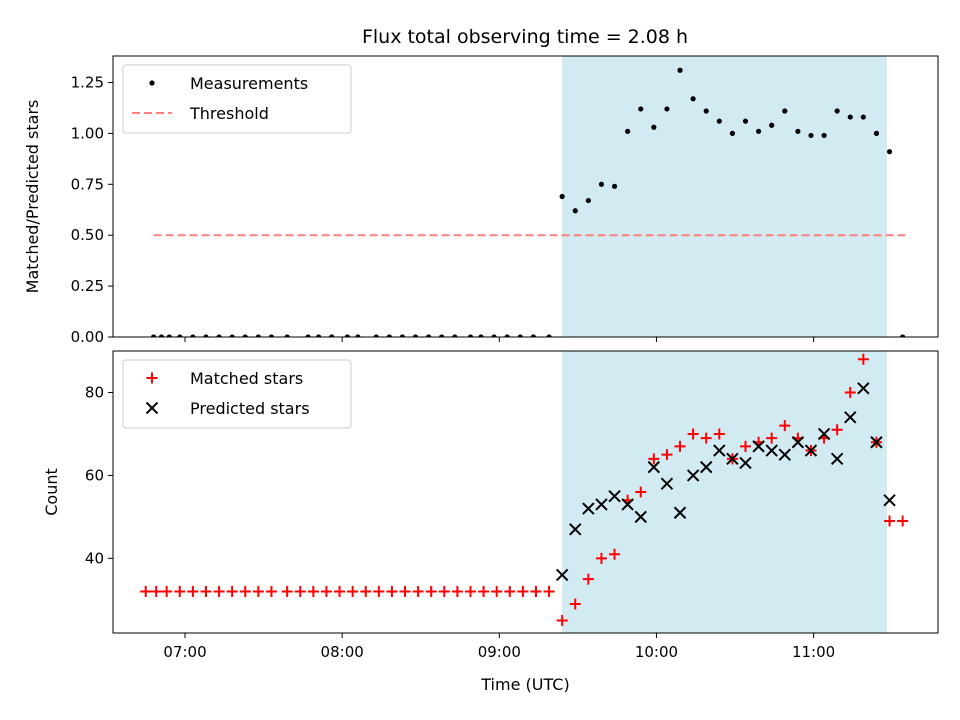 The image size is (960, 720). What do you see at coordinates (94, 475) in the screenshot?
I see `y-tick-label: 60` at bounding box center [94, 475].